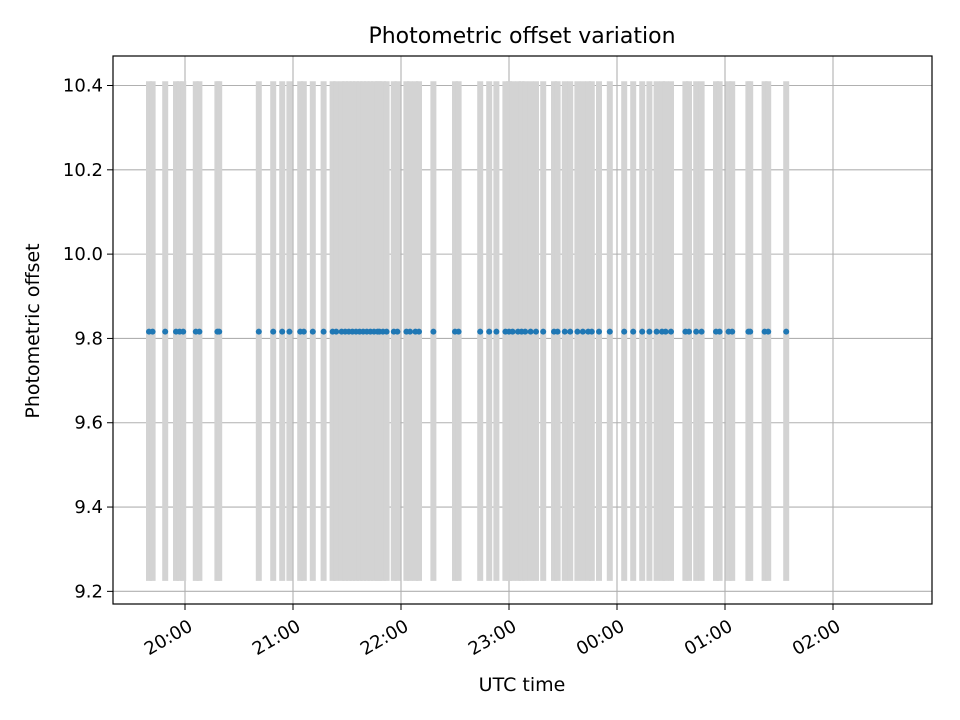 This screenshot has width=960, height=720. What do you see at coordinates (83, 86) in the screenshot?
I see `y-tick-label: 10.4` at bounding box center [83, 86].